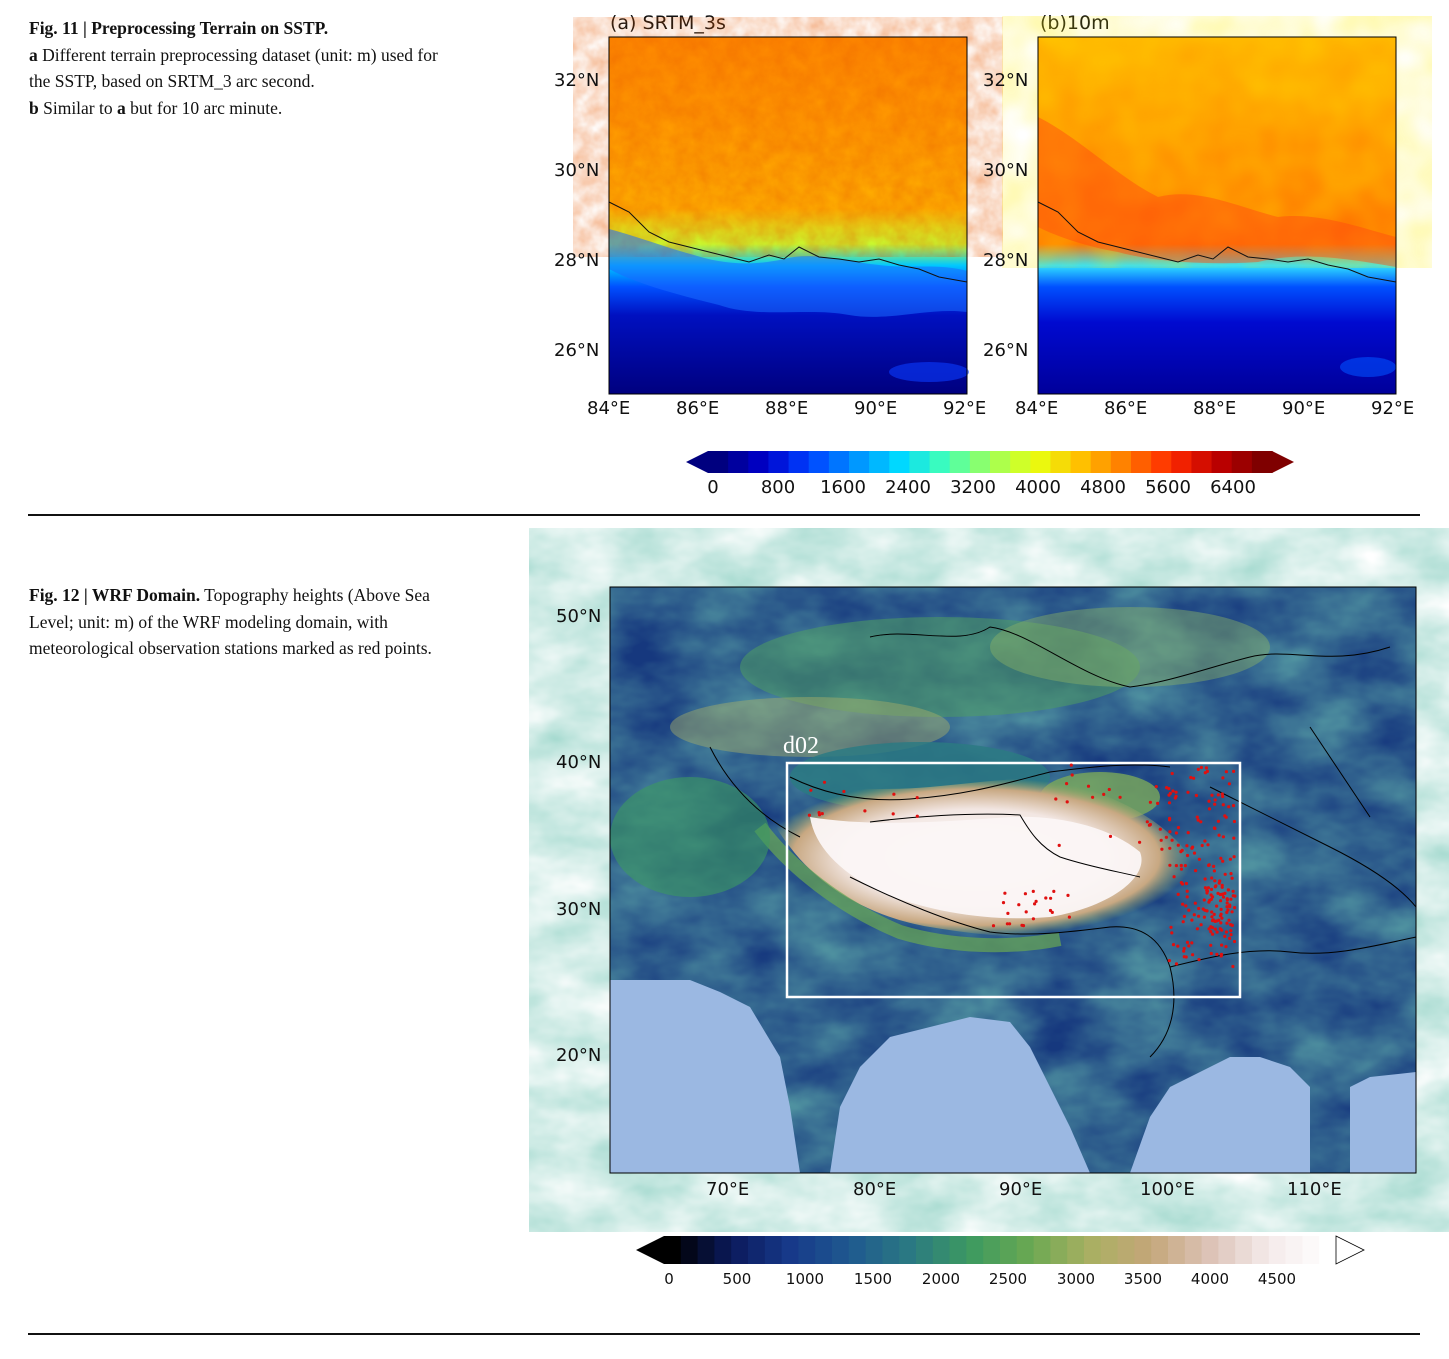 Image resolution: width=1449 pixels, height=1359 pixels. I want to click on fig11-a-lat-label: 28°N, so click(577, 260).